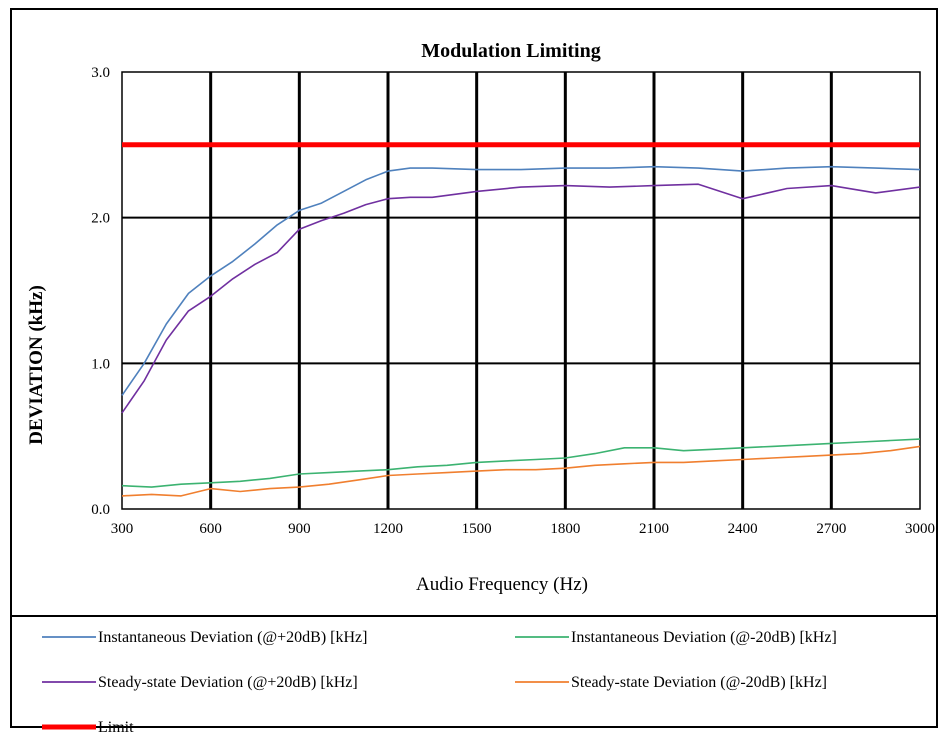 This screenshot has height=736, width=944. What do you see at coordinates (743, 529) in the screenshot?
I see `x-tick-label: 2400` at bounding box center [743, 529].